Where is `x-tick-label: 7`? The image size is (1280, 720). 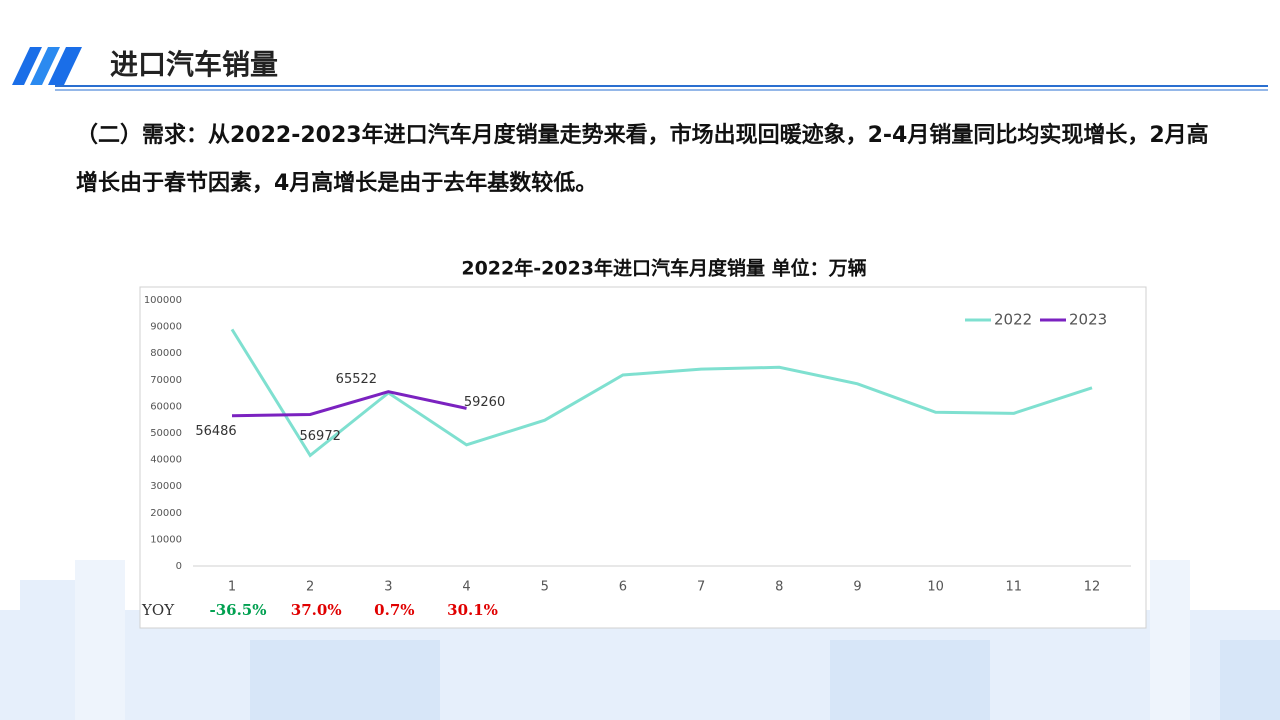
x-tick-label: 7 is located at coordinates (701, 587).